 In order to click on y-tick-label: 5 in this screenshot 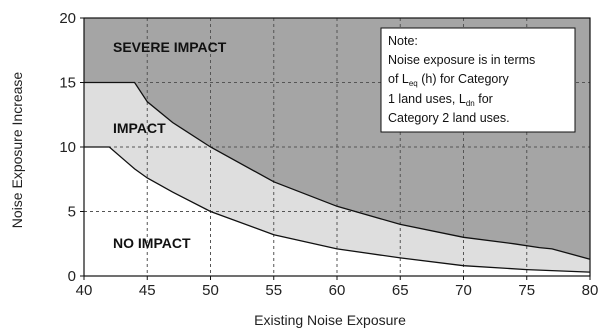, I will do `click(72, 212)`.